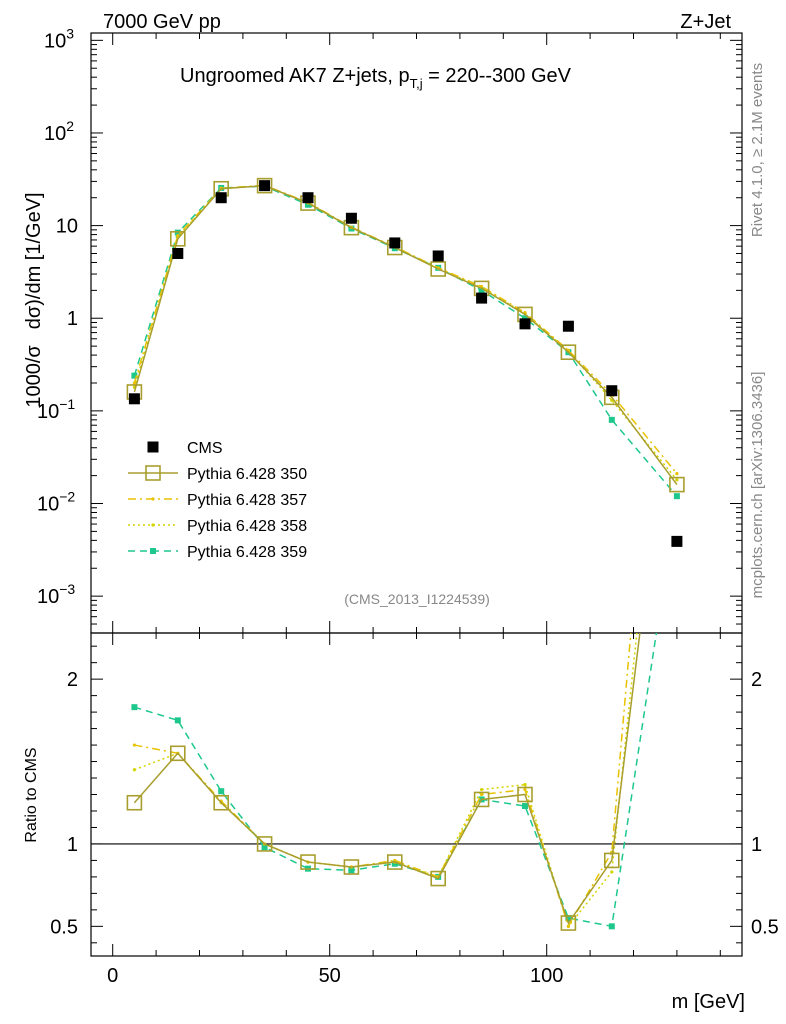 This screenshot has width=786, height=1024. What do you see at coordinates (765, 927) in the screenshot?
I see `ratio-tick-label-right: 0.5` at bounding box center [765, 927].